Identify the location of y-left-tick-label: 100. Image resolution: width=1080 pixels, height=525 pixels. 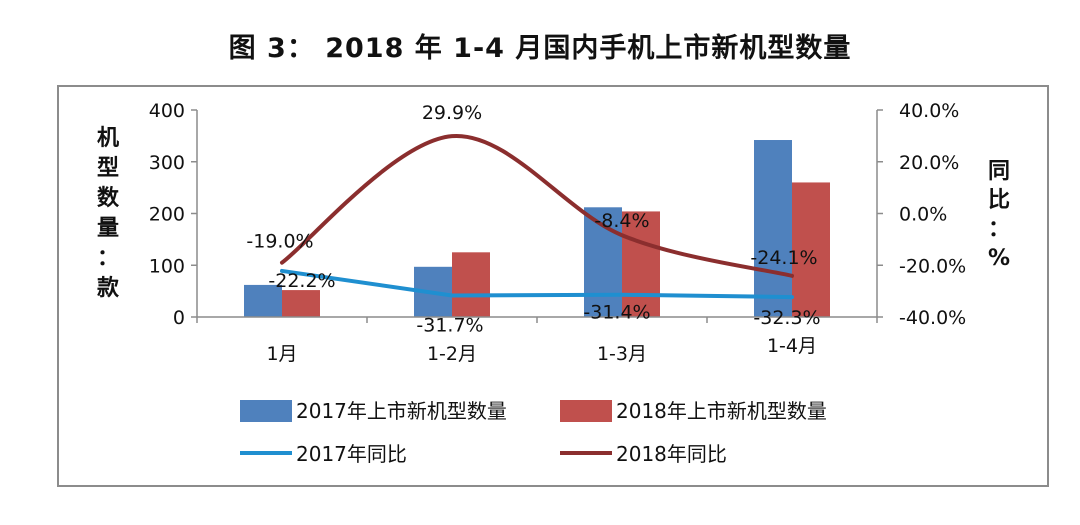
(167, 266).